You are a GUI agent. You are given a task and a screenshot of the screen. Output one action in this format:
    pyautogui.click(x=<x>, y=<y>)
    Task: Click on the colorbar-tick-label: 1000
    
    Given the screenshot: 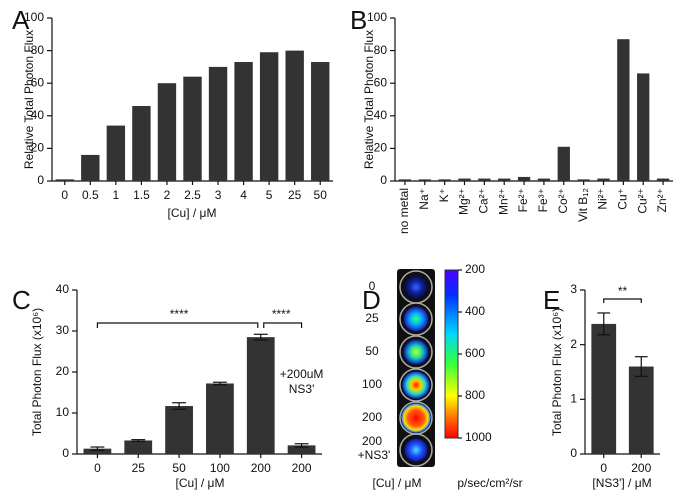 What is the action you would take?
    pyautogui.click(x=478, y=437)
    